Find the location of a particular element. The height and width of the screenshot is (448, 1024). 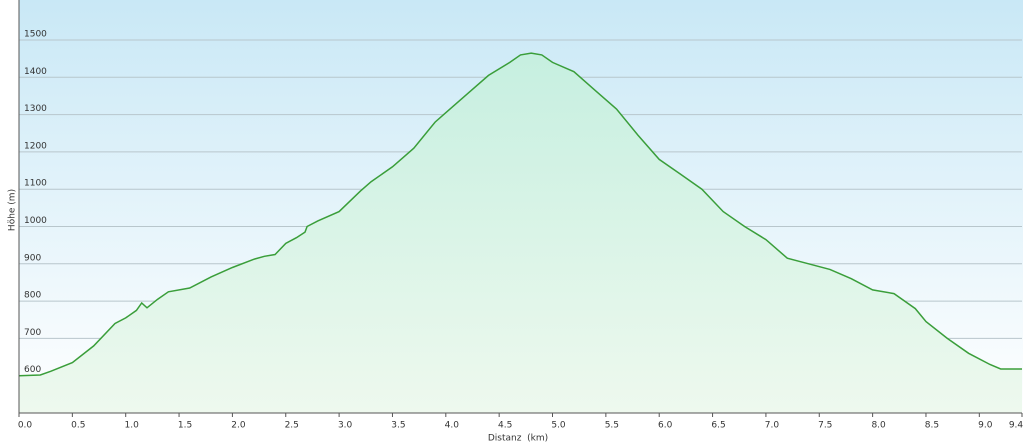

x-tick-label: 7.0 is located at coordinates (772, 426).